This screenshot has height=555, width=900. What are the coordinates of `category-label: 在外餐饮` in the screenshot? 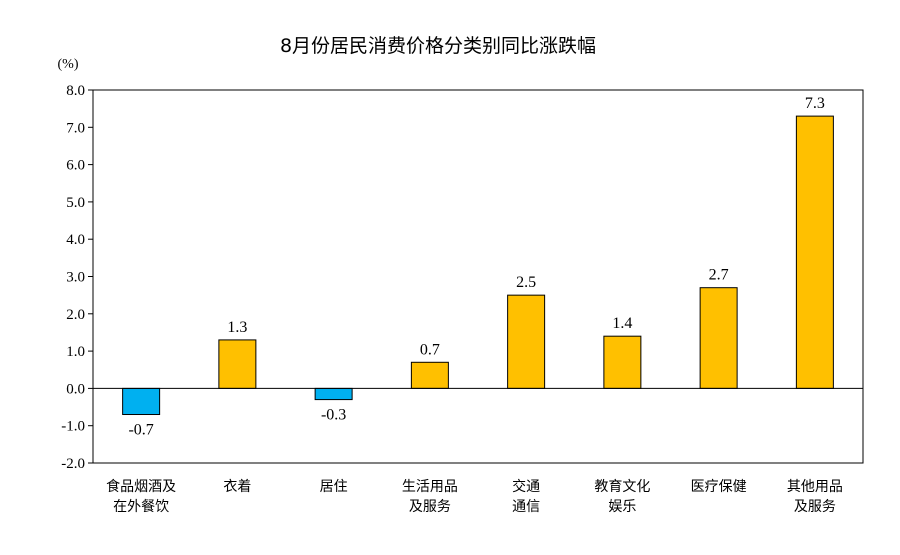 It's located at (141, 507).